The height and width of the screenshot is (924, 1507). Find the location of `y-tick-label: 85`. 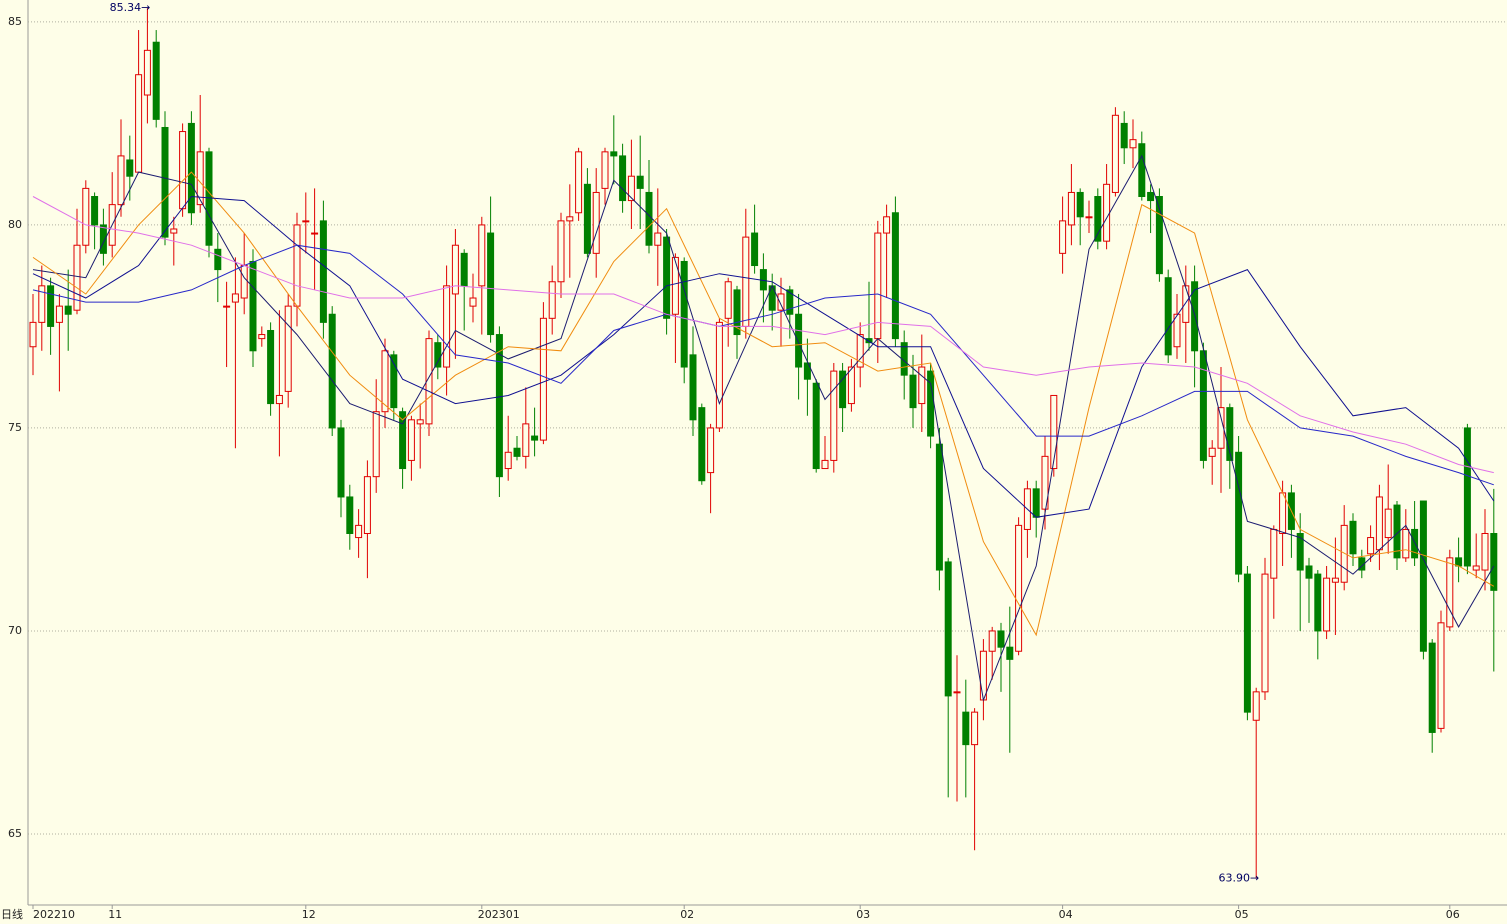

y-tick-label: 85 is located at coordinates (15, 21).